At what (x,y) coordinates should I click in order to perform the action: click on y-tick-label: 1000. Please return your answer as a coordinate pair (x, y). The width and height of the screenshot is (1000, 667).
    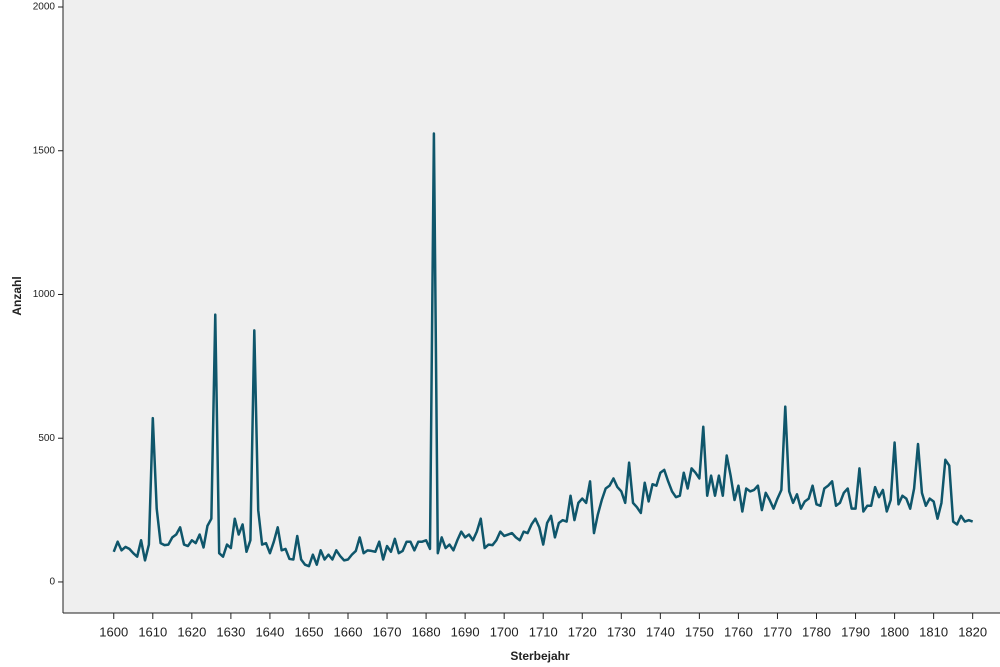
    Looking at the image, I should click on (44, 294).